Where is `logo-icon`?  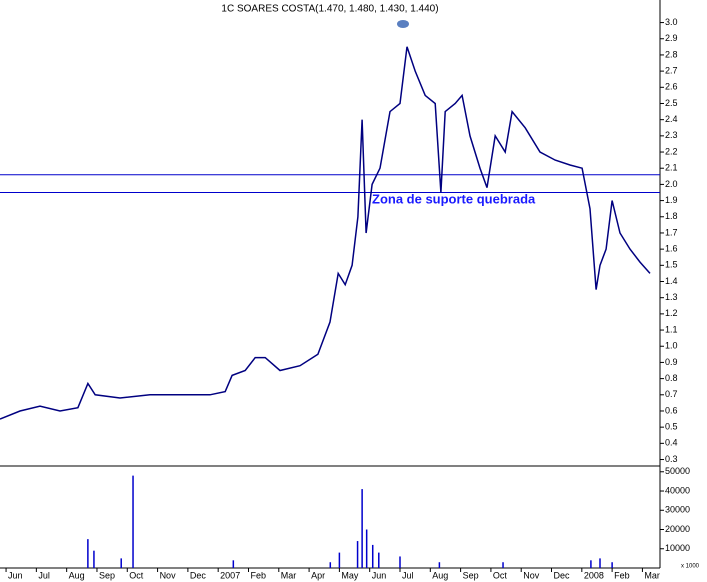
logo-icon is located at coordinates (403, 24).